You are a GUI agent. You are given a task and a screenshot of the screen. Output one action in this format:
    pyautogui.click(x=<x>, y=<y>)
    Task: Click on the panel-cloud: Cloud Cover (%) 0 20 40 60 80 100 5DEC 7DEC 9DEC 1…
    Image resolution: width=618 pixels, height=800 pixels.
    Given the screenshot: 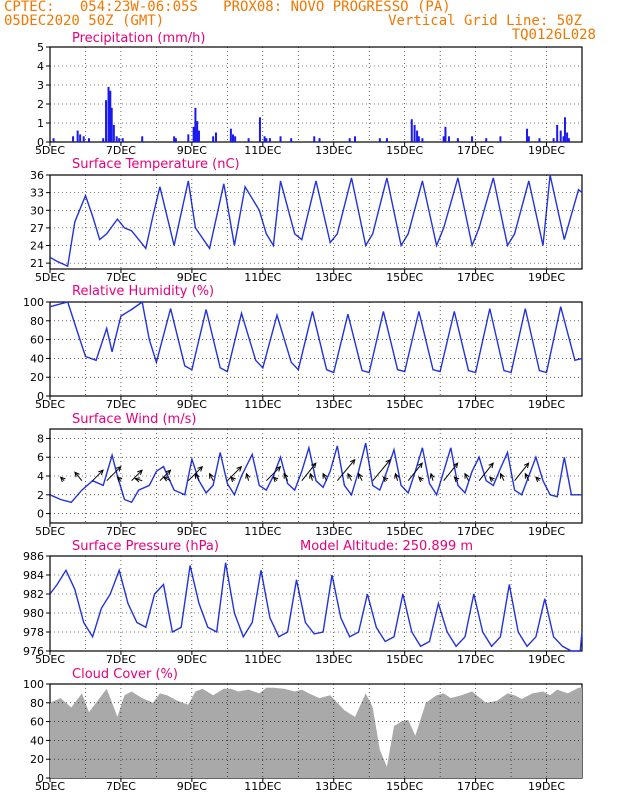 What is the action you would take?
    pyautogui.click(x=303, y=730)
    